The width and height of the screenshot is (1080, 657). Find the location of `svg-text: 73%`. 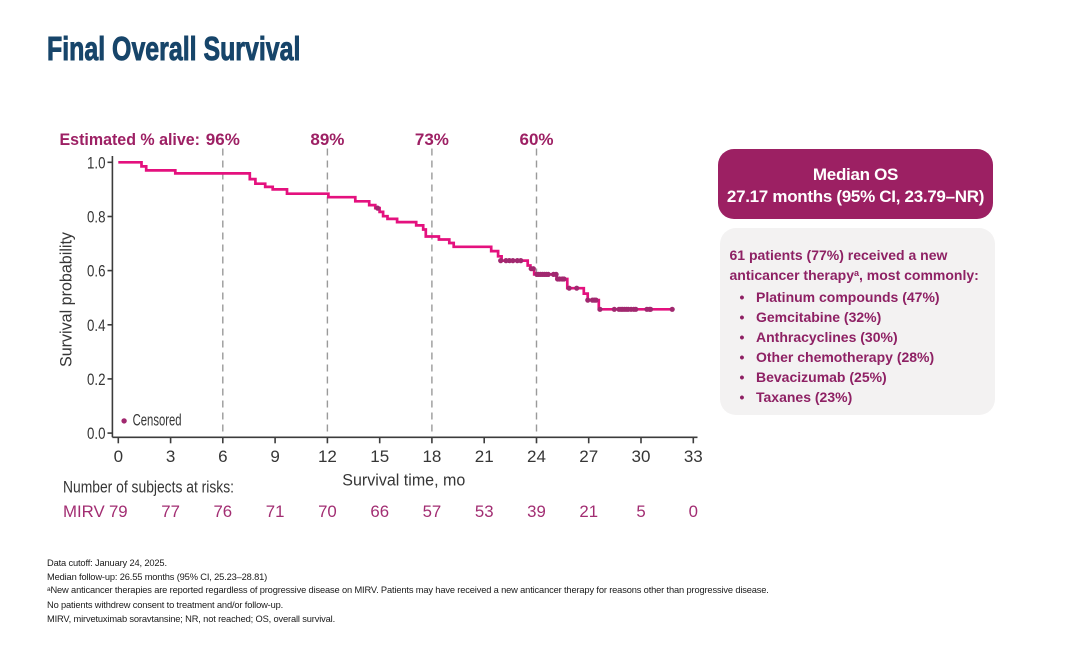

svg-text: 73% is located at coordinates (432, 139).